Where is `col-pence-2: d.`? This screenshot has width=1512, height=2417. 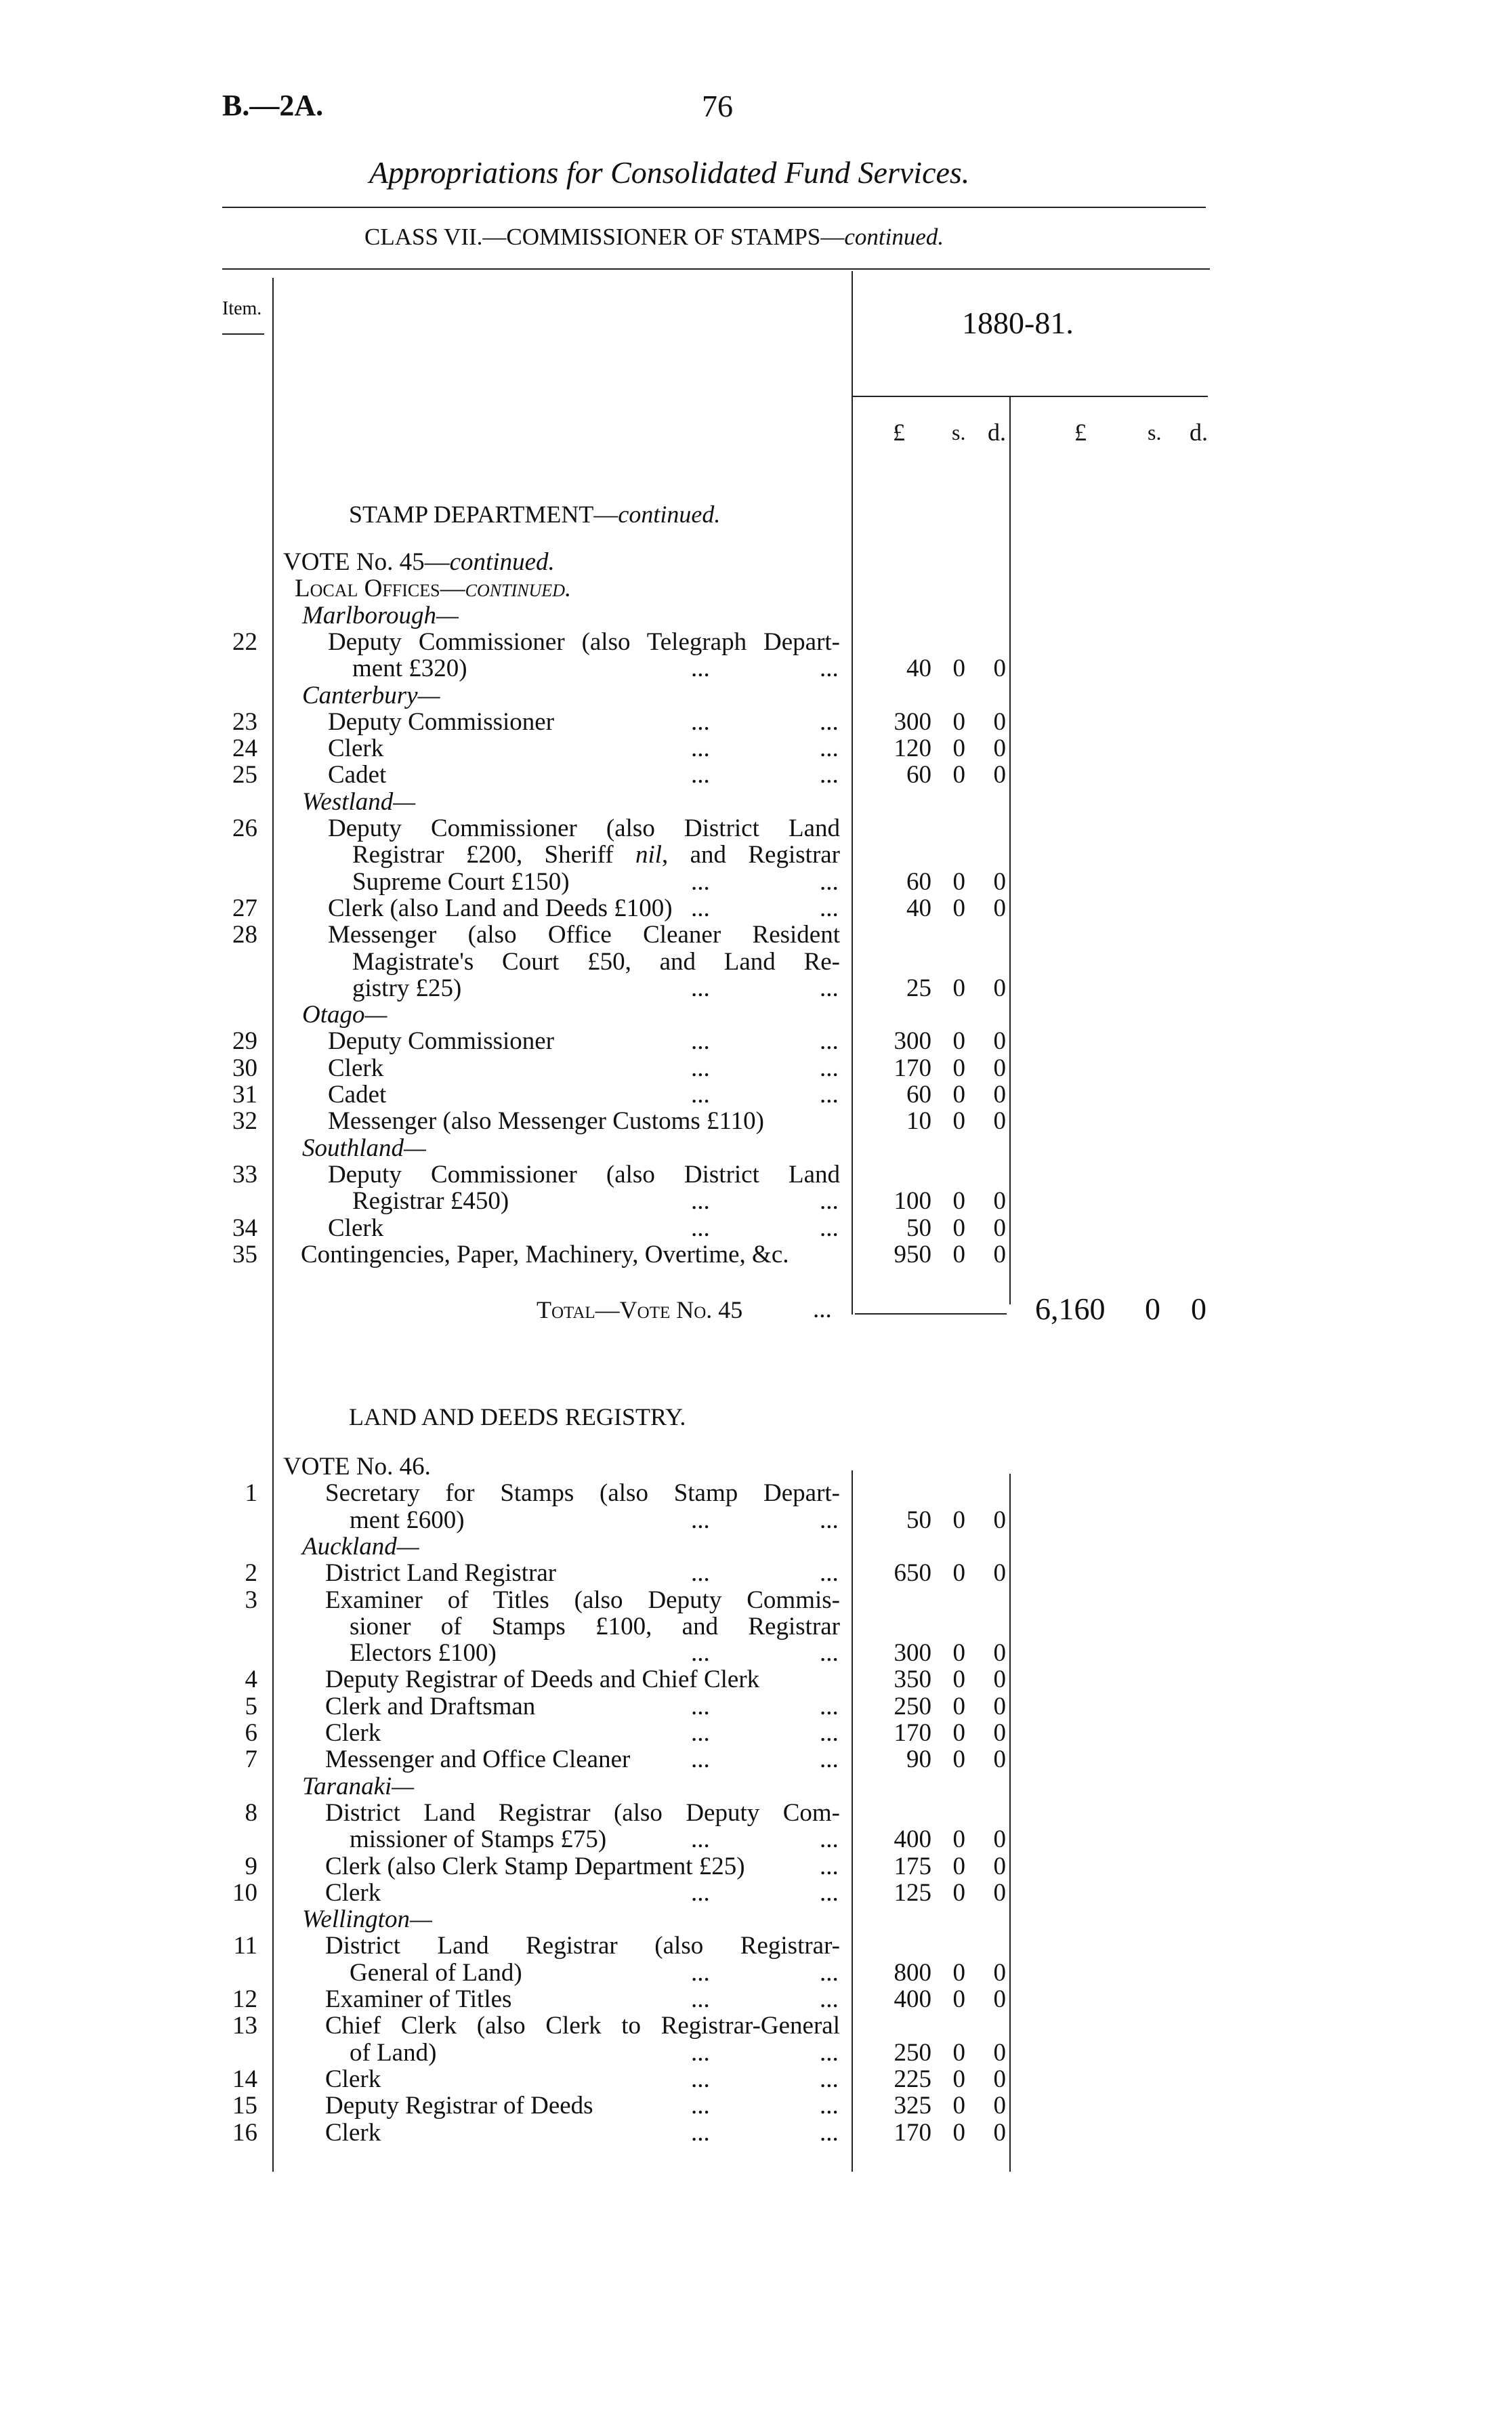
col-pence-2: d. is located at coordinates (1199, 432).